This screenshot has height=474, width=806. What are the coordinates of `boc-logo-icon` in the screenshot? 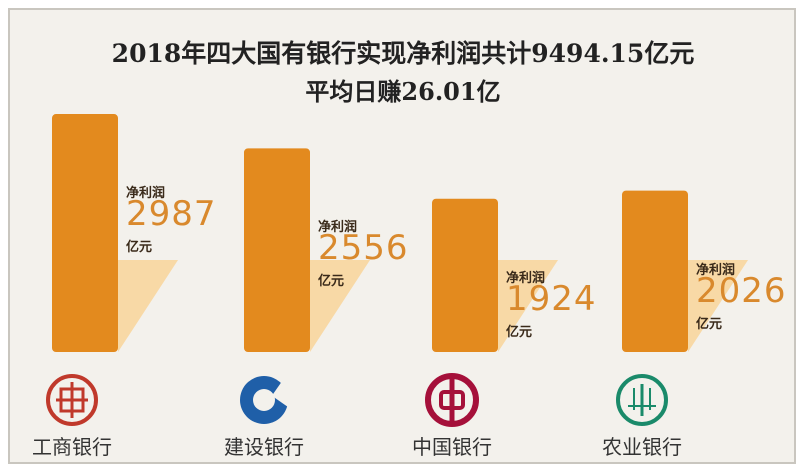 It's located at (452, 400).